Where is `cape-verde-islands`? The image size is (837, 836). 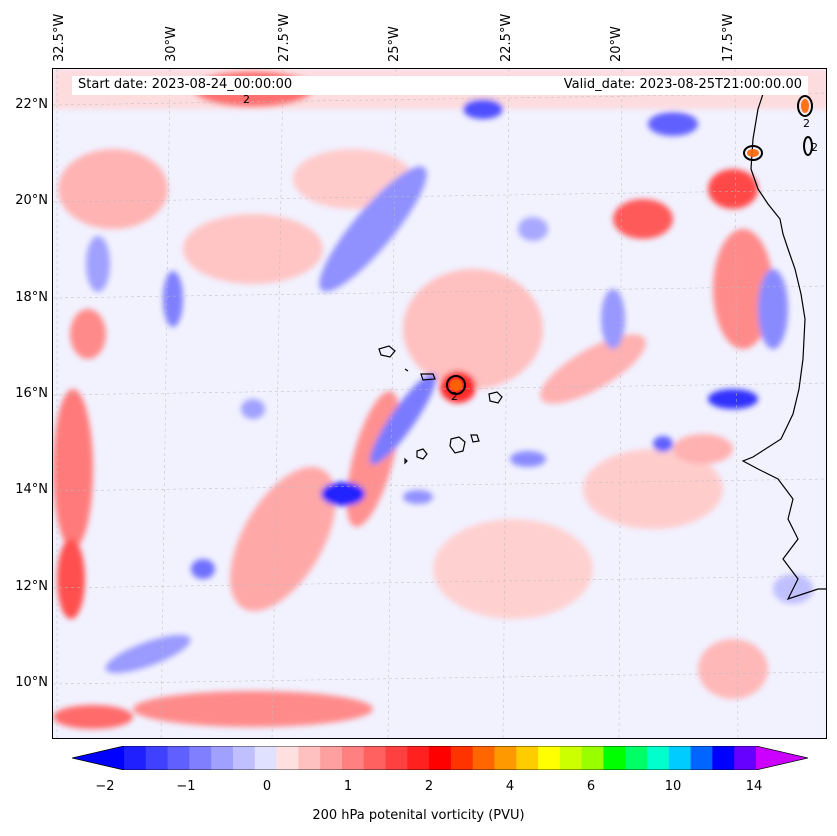
cape-verde-islands is located at coordinates (440, 405).